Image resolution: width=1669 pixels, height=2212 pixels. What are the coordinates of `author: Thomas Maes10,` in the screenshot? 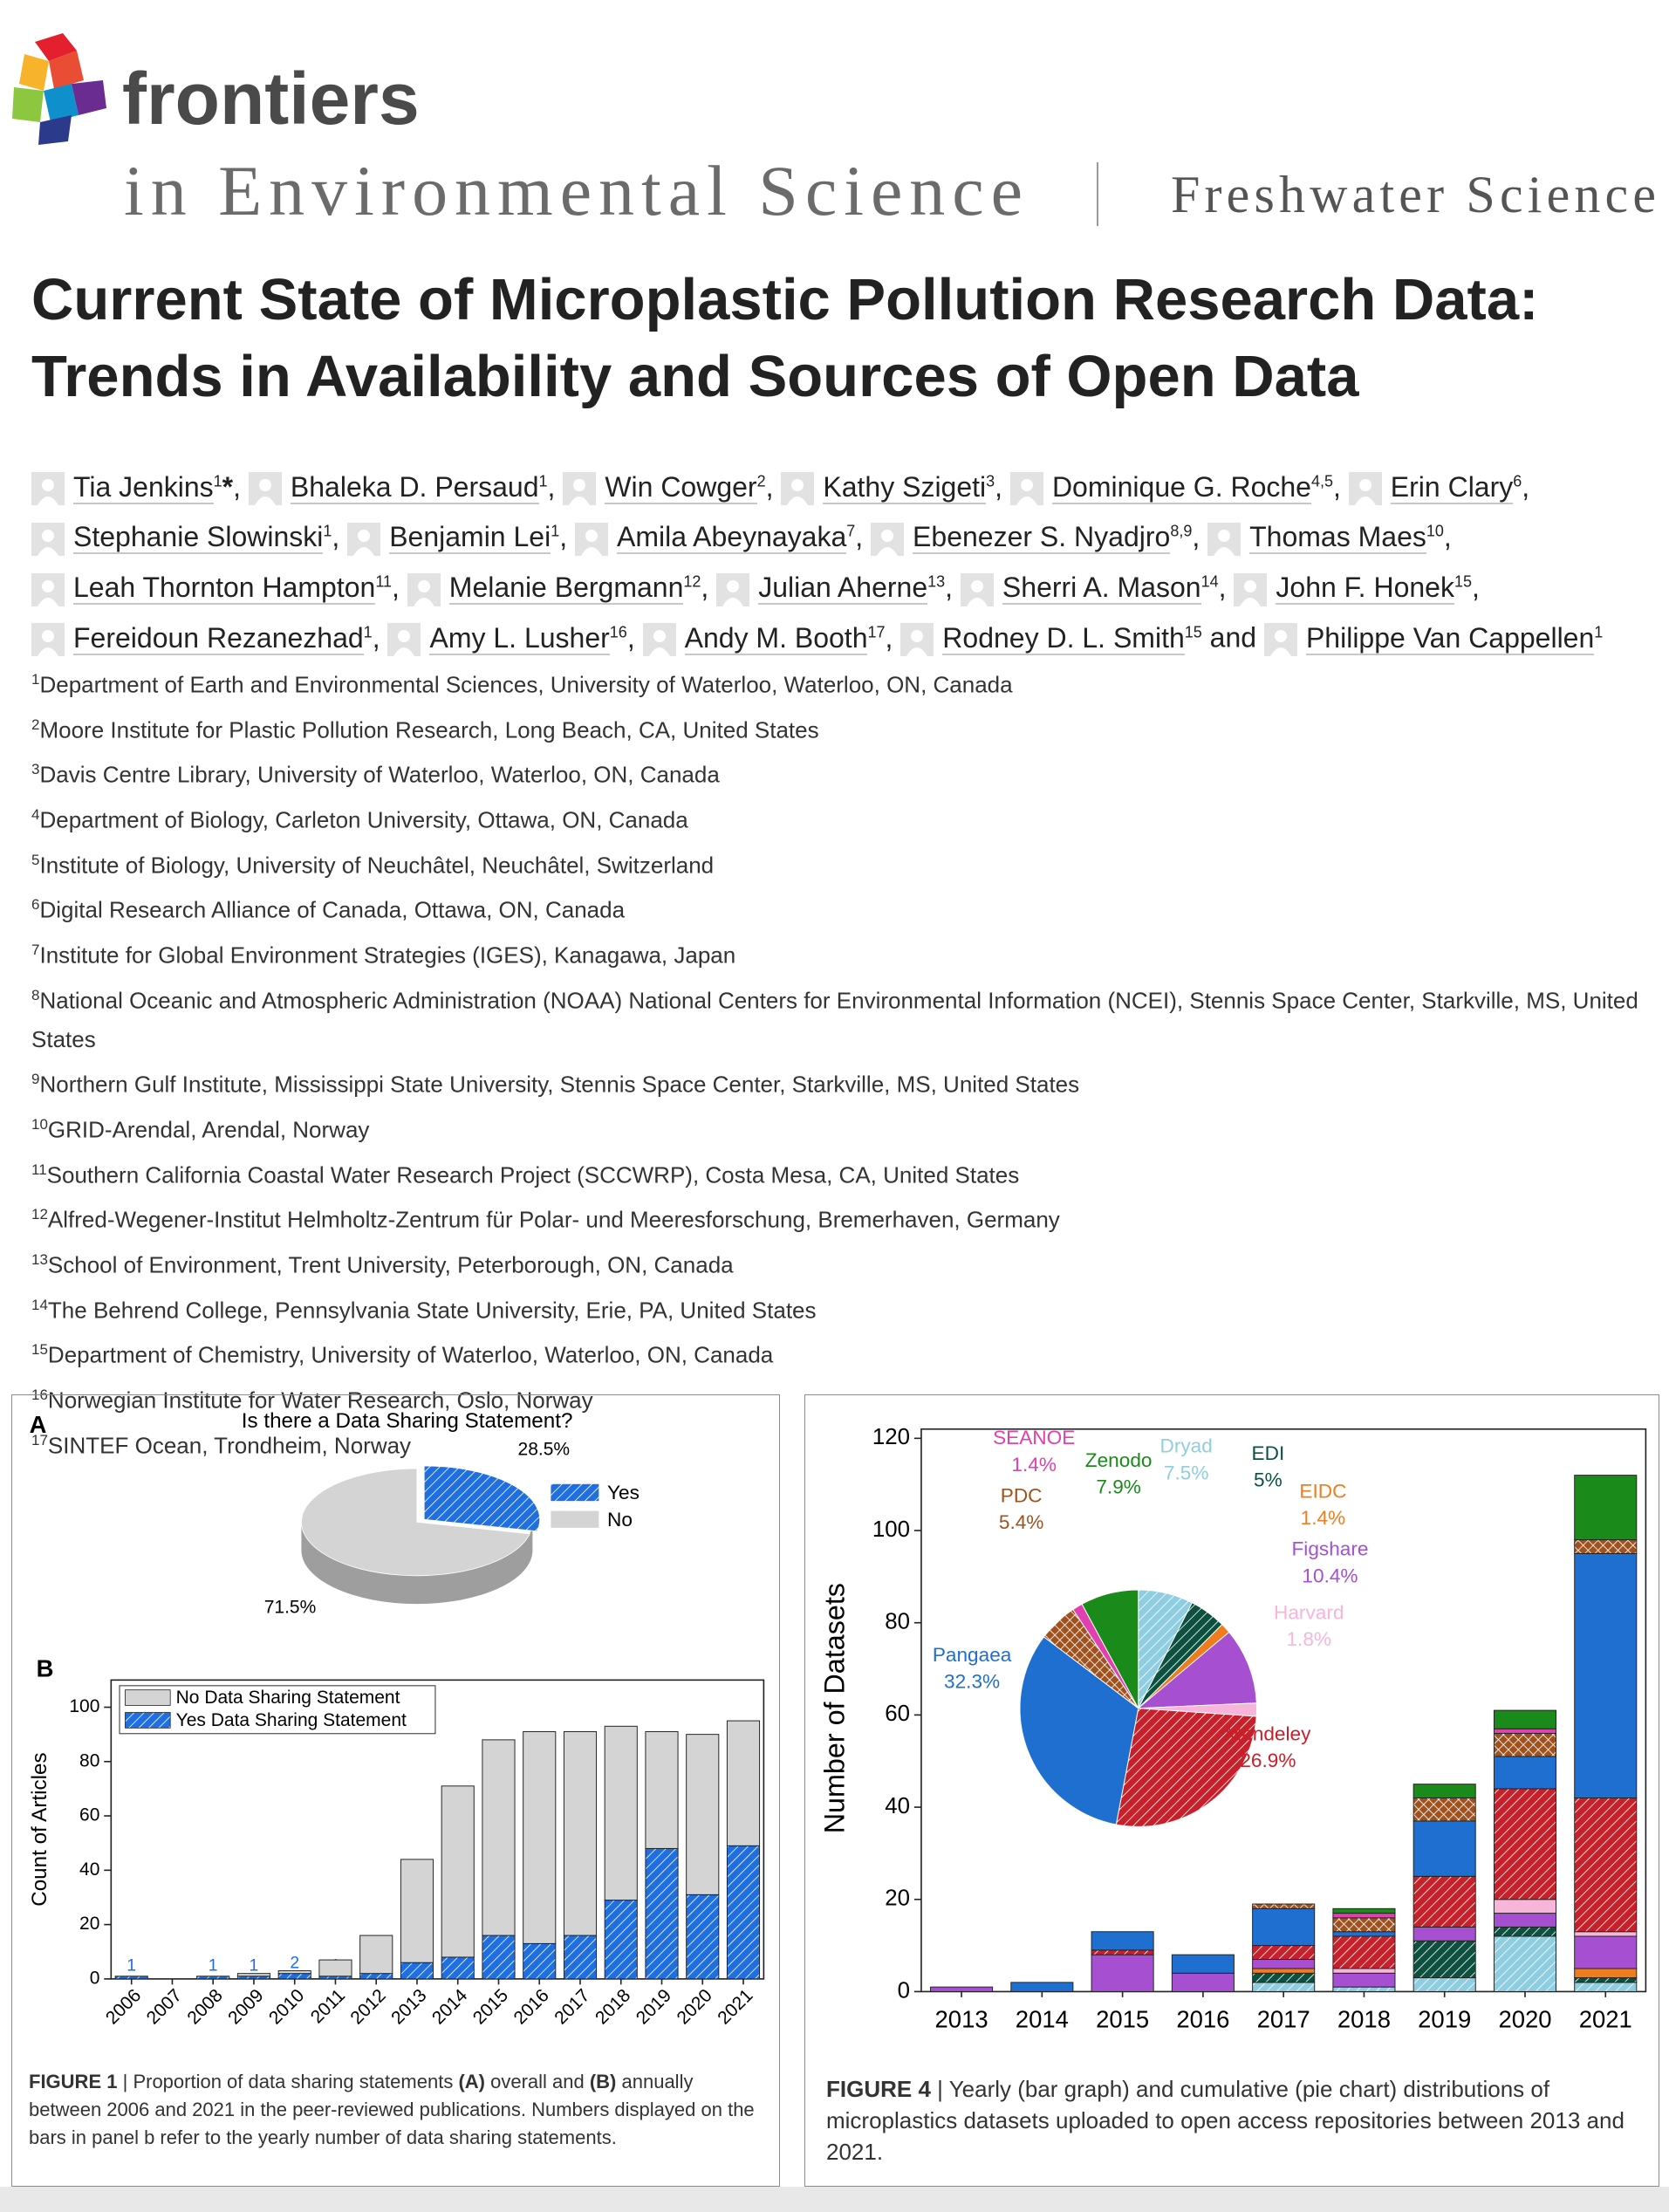 It's located at (1329, 538).